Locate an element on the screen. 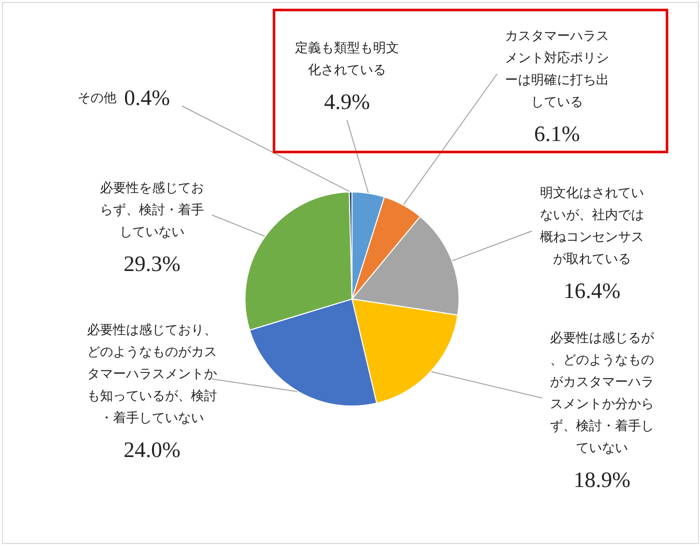 The width and height of the screenshot is (700, 545). data-label: 24.0% is located at coordinates (152, 449).